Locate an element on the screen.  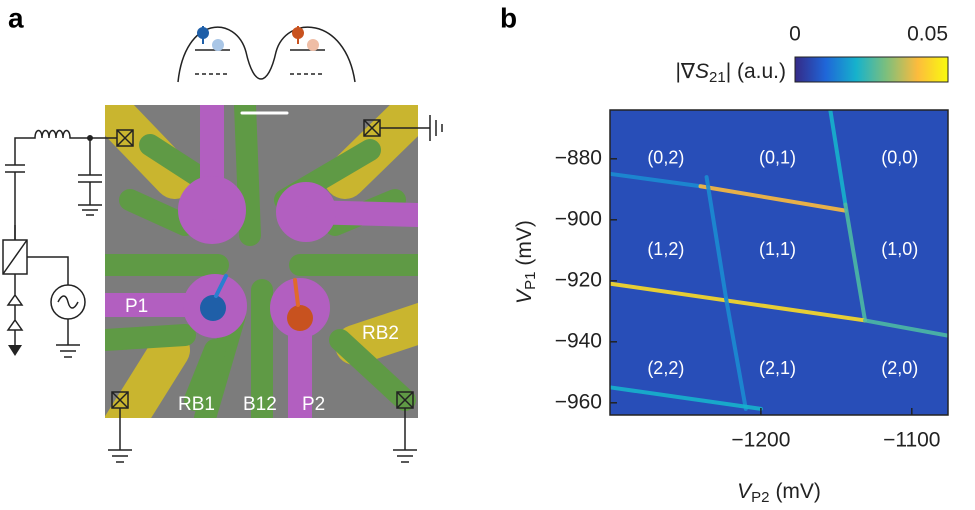
charge-state-label: (1,1) is located at coordinates (777, 249).